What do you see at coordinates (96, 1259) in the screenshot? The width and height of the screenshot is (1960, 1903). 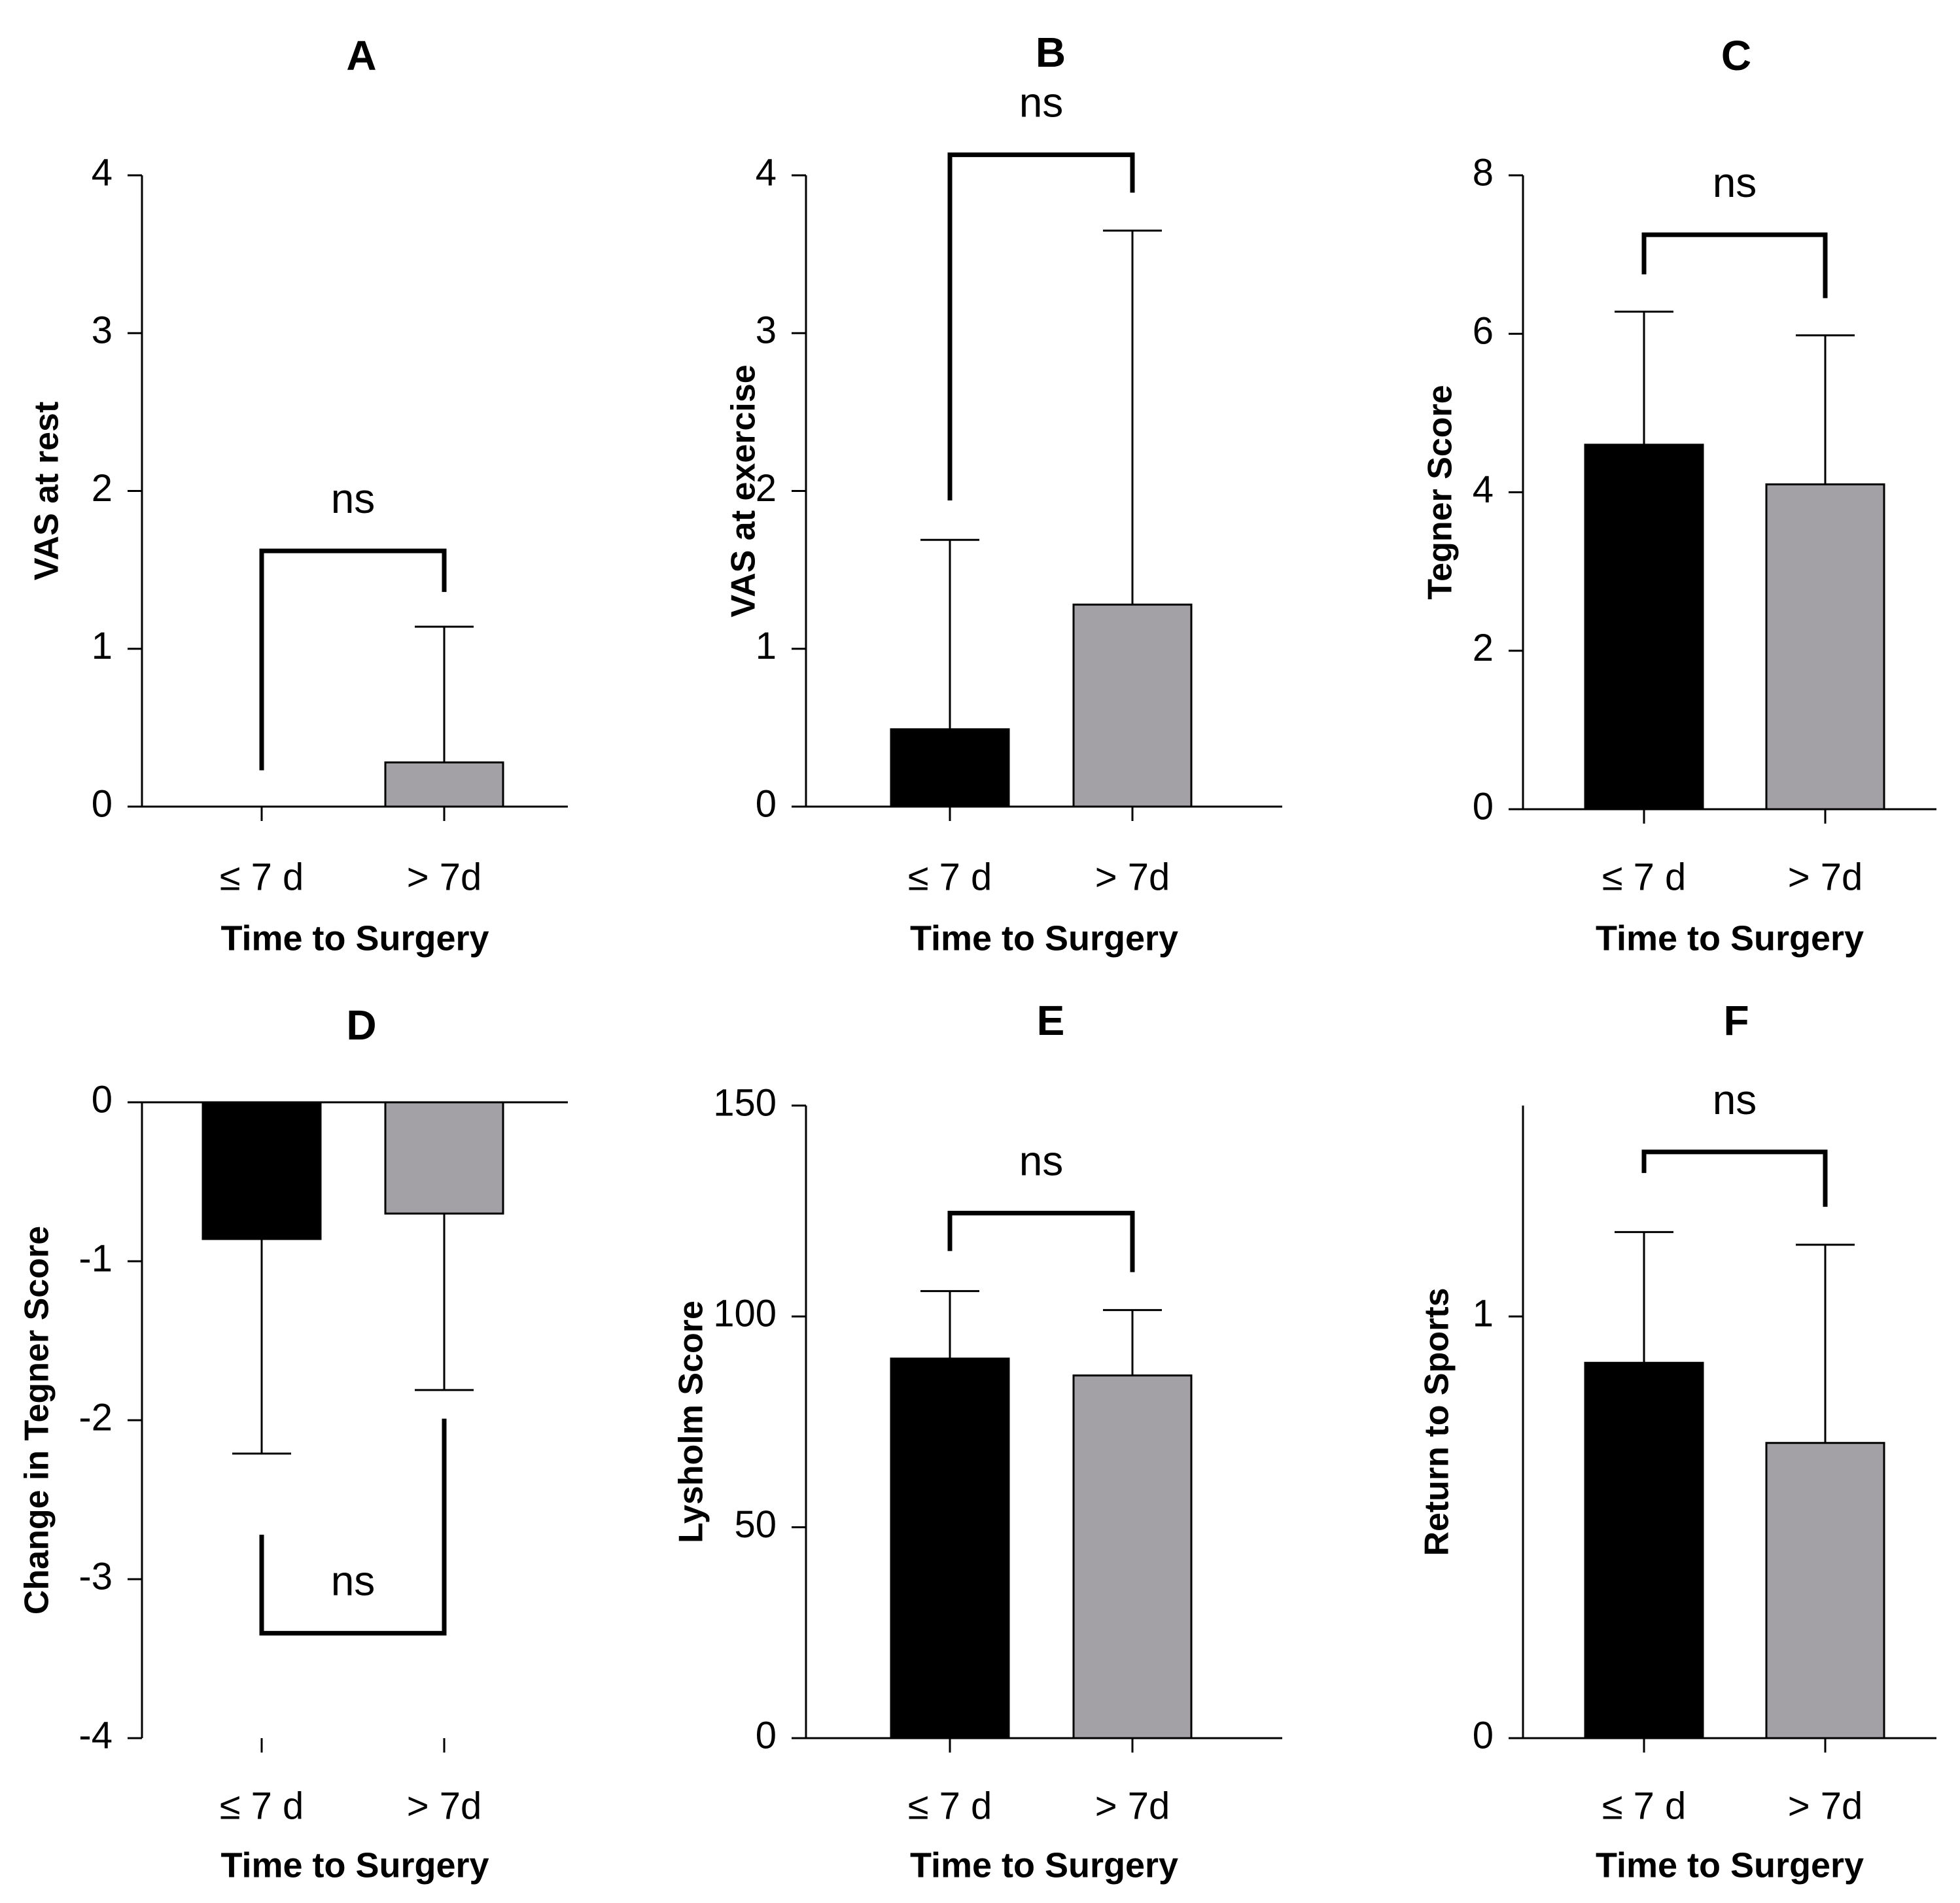 I see `panel-d-y-tick-label: -1` at bounding box center [96, 1259].